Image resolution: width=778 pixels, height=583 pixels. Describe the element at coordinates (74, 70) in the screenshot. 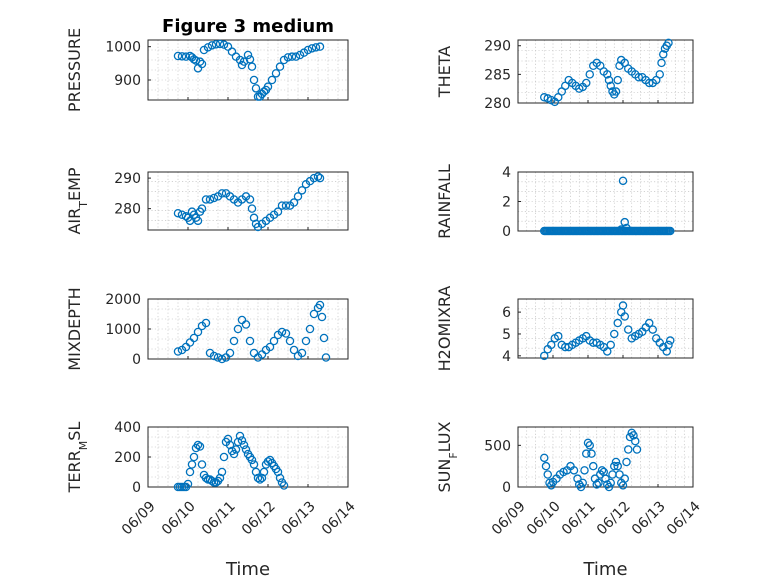

I see `y-axis-label: PRESSURE` at that location.